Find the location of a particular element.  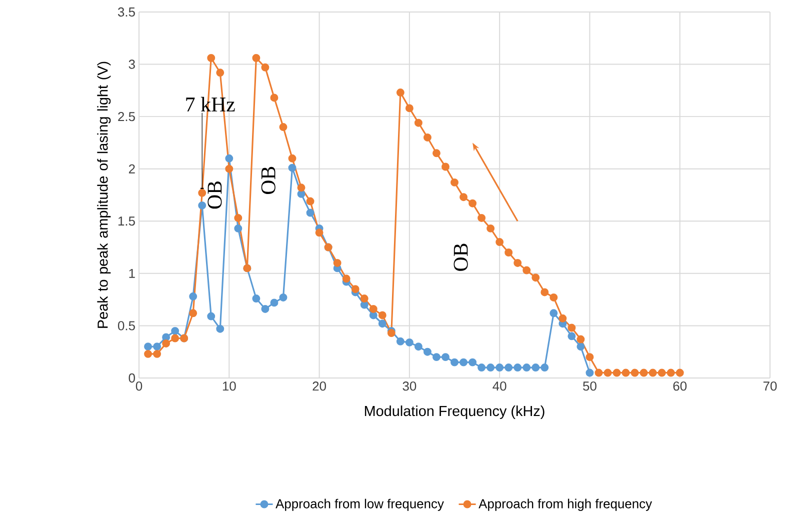

x-tick-label: 30 is located at coordinates (409, 386).